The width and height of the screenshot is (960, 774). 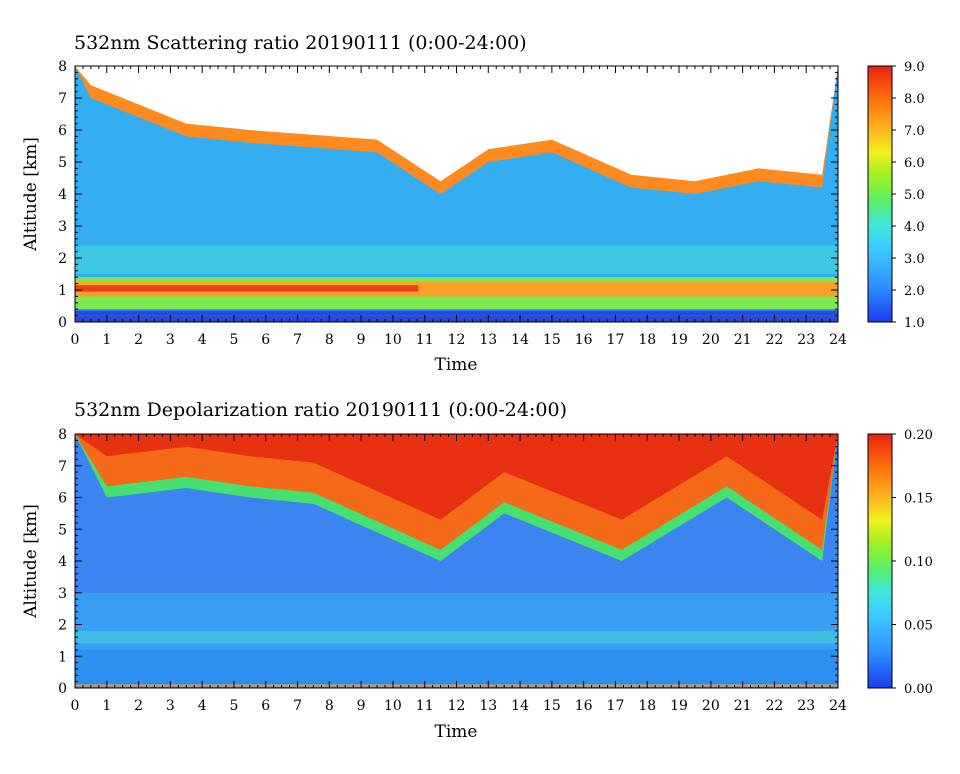 I want to click on x-tick-label: 1, so click(x=106, y=706).